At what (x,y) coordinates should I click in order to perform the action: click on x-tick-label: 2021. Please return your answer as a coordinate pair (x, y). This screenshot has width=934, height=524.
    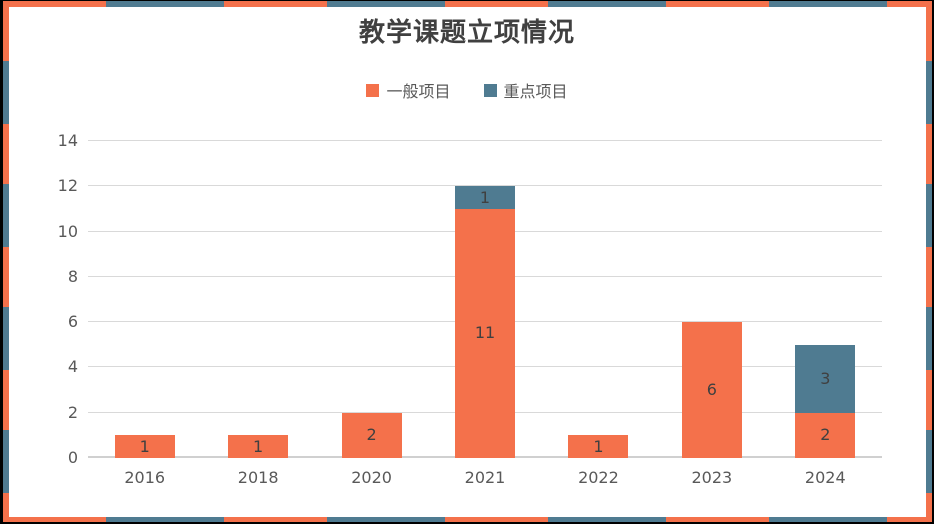
    Looking at the image, I should click on (485, 477).